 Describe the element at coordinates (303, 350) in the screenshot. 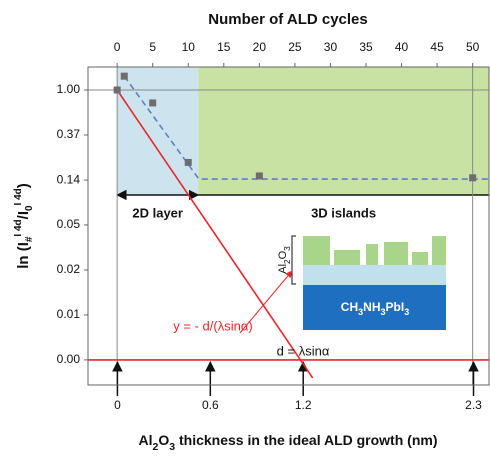

I see `d-label: d = λsinα` at that location.